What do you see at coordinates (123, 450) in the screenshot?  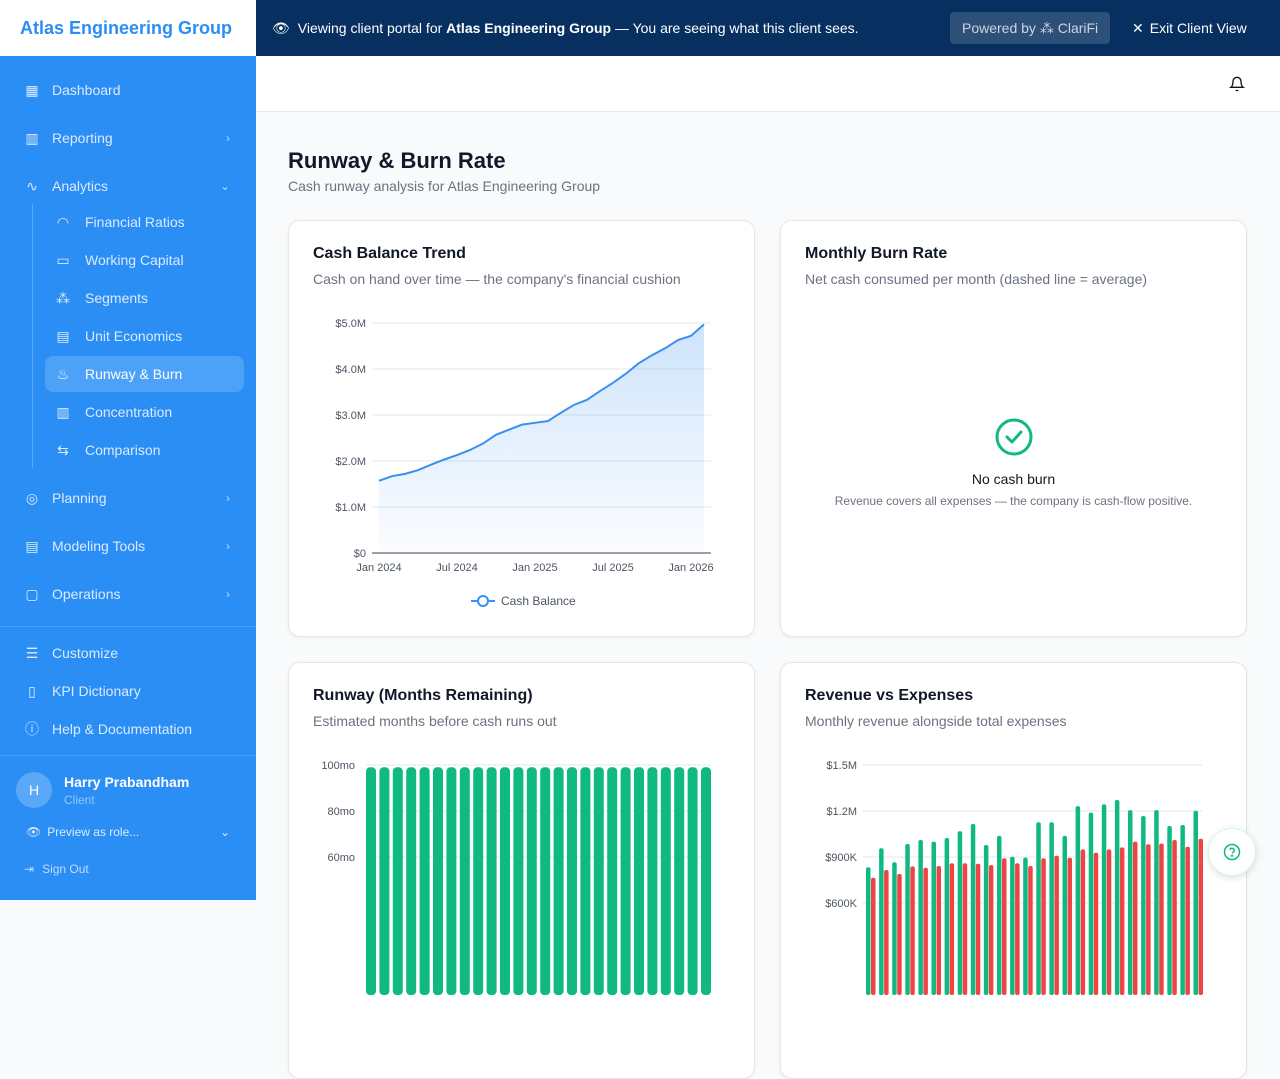 I see `sidebar-item-label: Comparison` at bounding box center [123, 450].